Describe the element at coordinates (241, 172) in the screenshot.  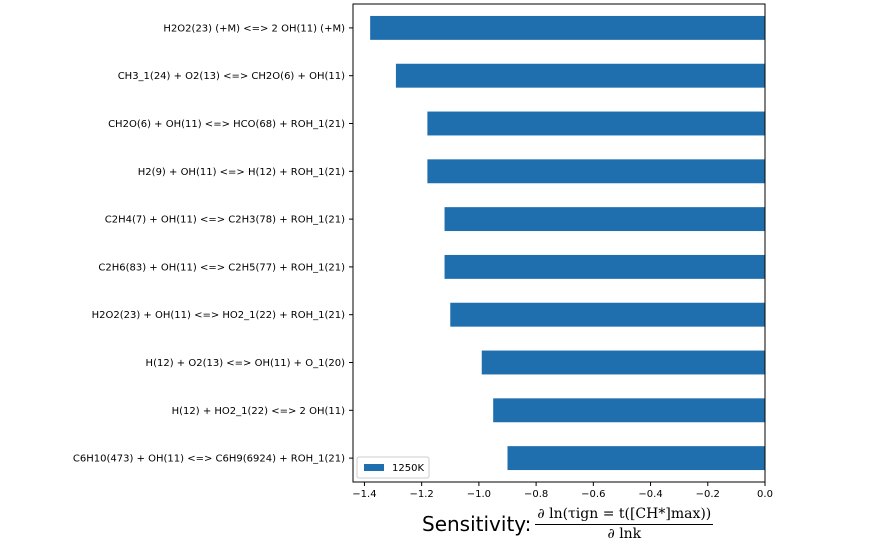
I see `y-tick-label: H2(9) + OH(11) <=> H(12) + ROH_1(21)` at that location.